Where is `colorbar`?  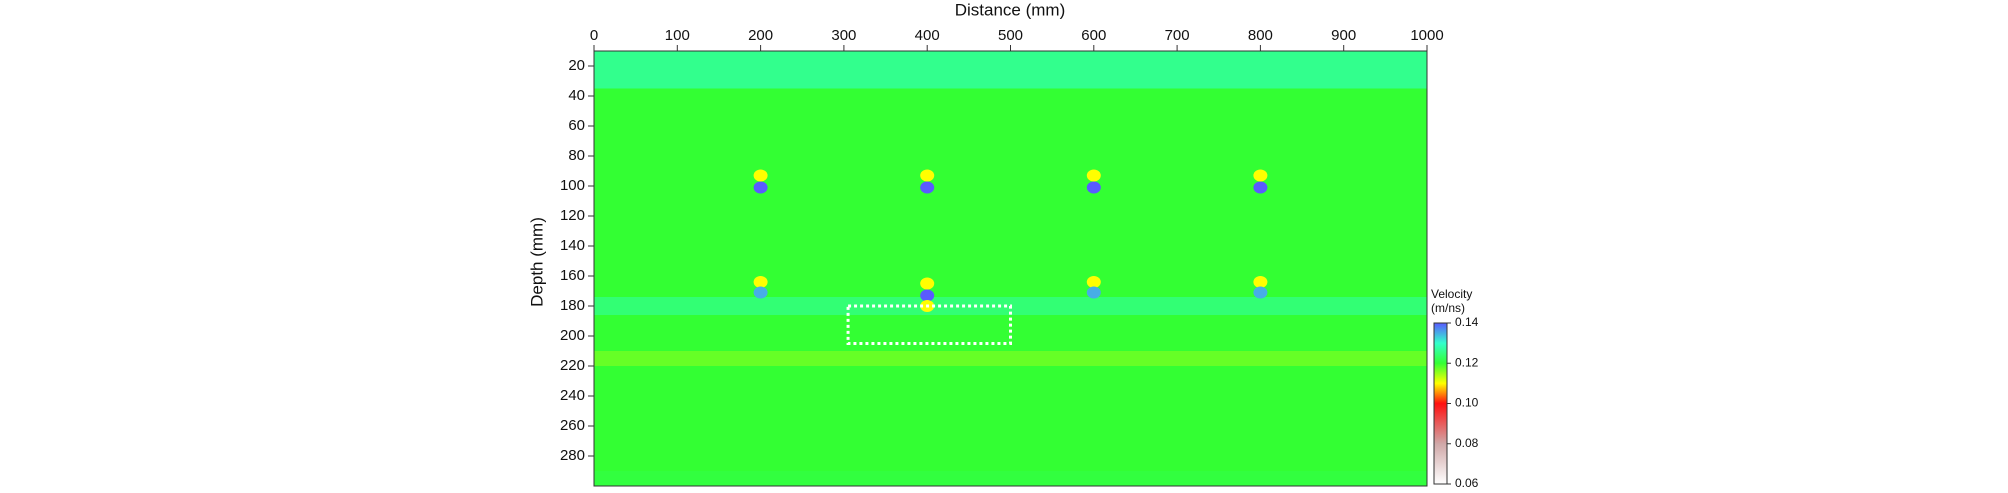
colorbar is located at coordinates (1440, 403).